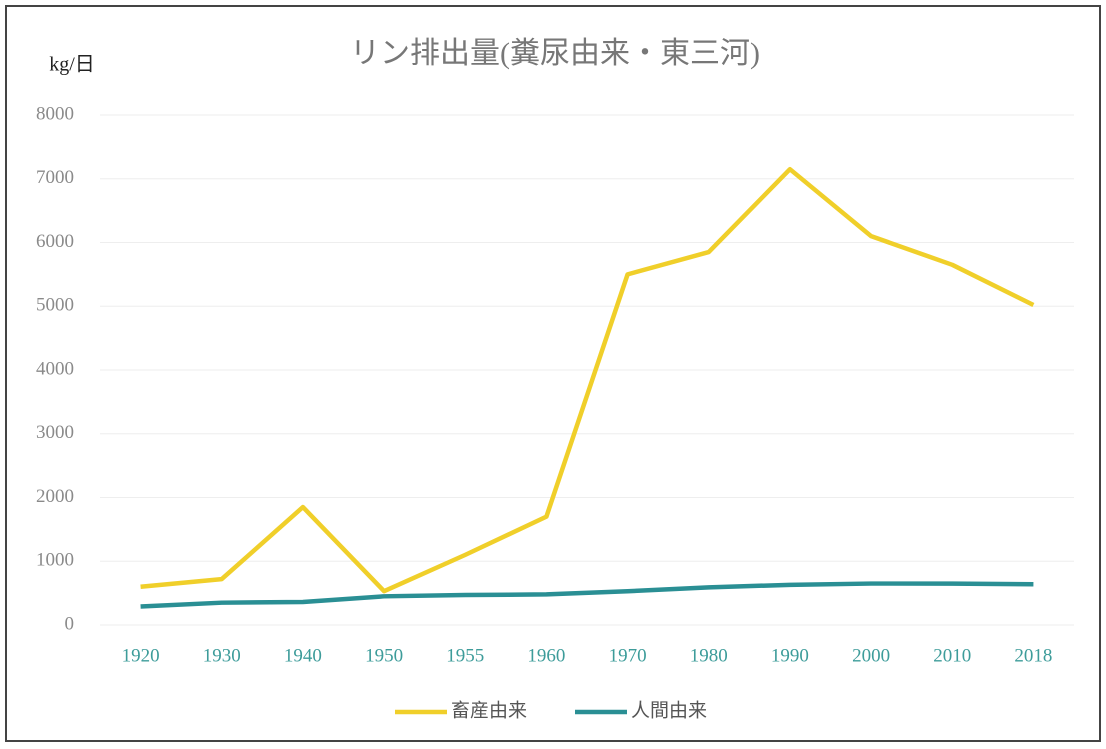  What do you see at coordinates (55, 241) in the screenshot?
I see `y-tick-label: 6000` at bounding box center [55, 241].